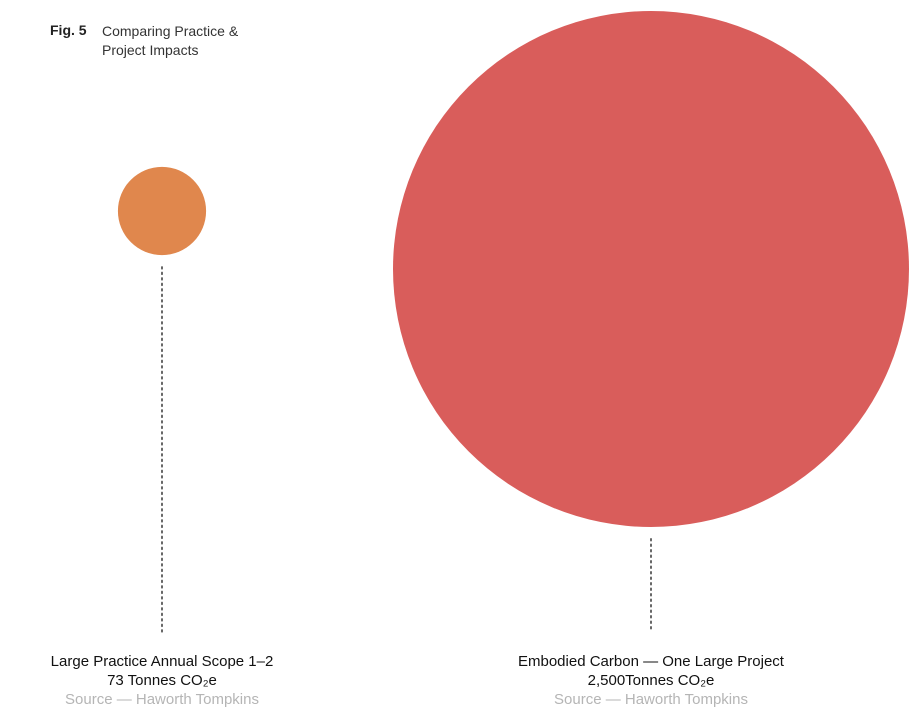 This screenshot has height=715, width=910. I want to click on category-label: Embodied Carbon — One Large Project, so click(651, 661).